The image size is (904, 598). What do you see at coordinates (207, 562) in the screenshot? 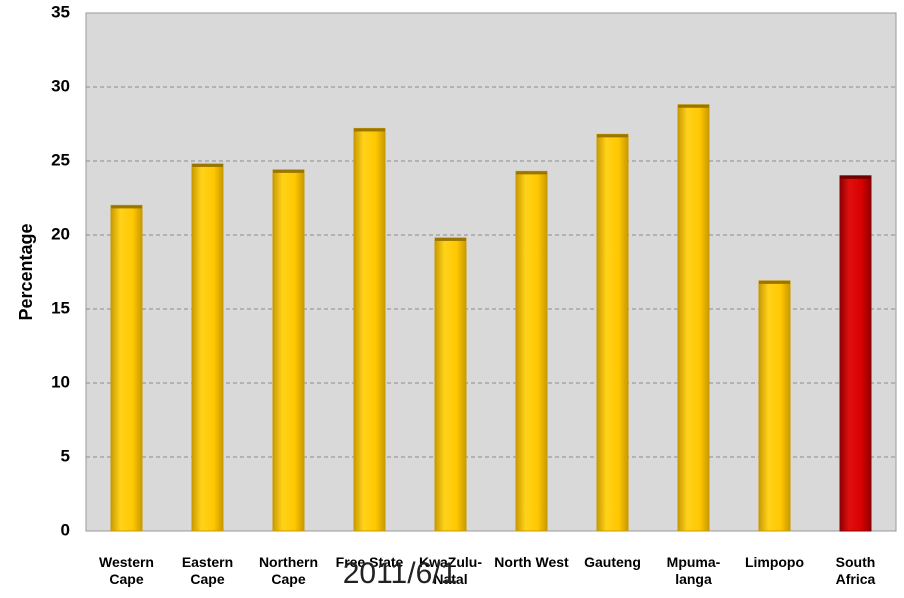
I see `x-tick-label-line: Eastern` at bounding box center [207, 562].